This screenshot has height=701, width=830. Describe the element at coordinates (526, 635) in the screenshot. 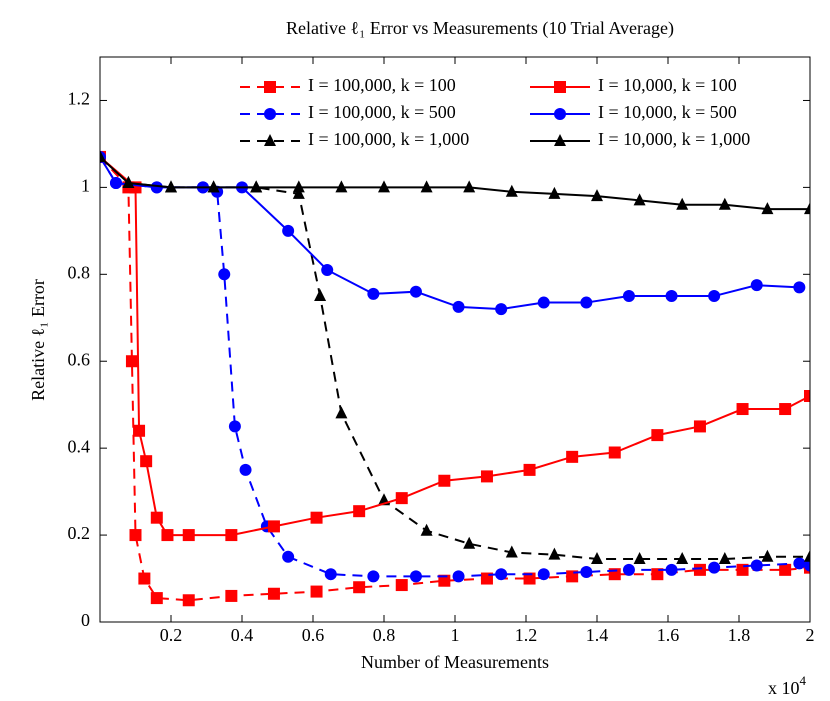

I see `x-tick-label: 1.2` at that location.